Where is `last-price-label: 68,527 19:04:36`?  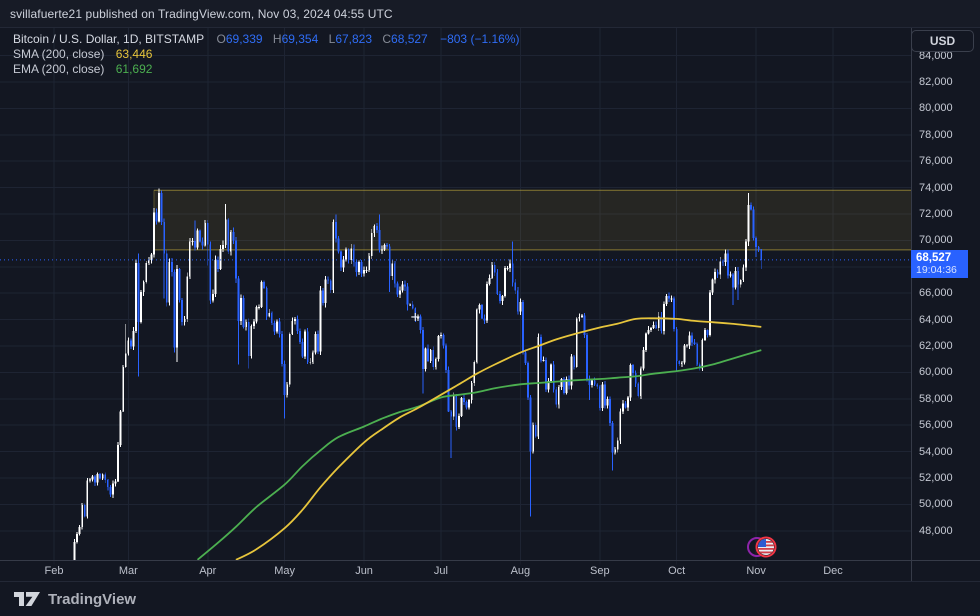 last-price-label: 68,527 19:04:36 is located at coordinates (939, 264).